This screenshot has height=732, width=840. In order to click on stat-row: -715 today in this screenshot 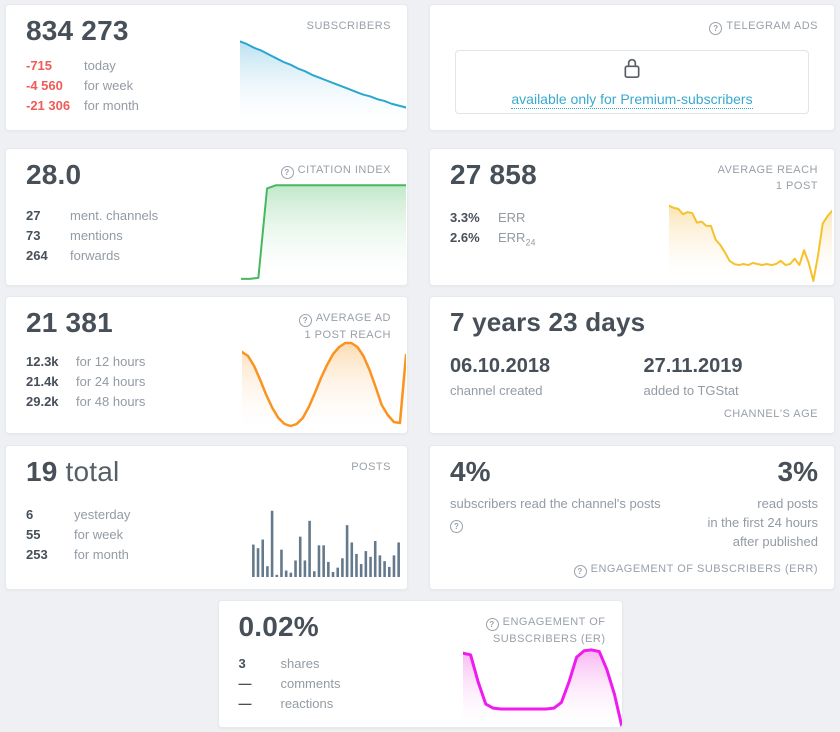, I will do `click(82, 65)`.